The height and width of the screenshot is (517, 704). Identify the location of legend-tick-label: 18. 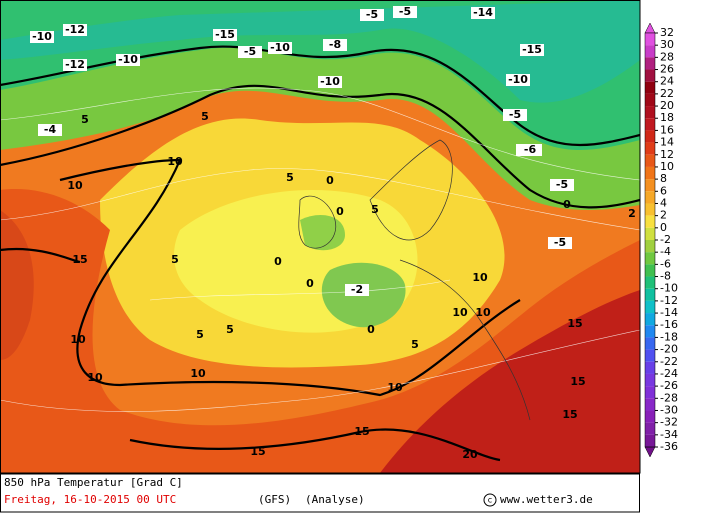
(667, 117).